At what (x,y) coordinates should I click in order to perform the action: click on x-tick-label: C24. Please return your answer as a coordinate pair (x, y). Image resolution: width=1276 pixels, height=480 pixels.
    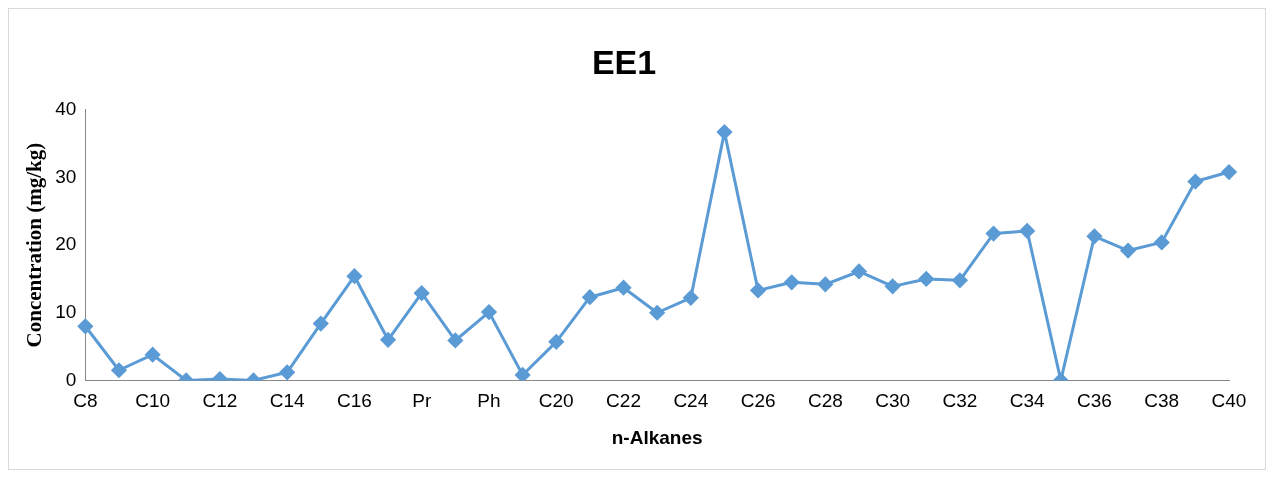
    Looking at the image, I should click on (691, 401).